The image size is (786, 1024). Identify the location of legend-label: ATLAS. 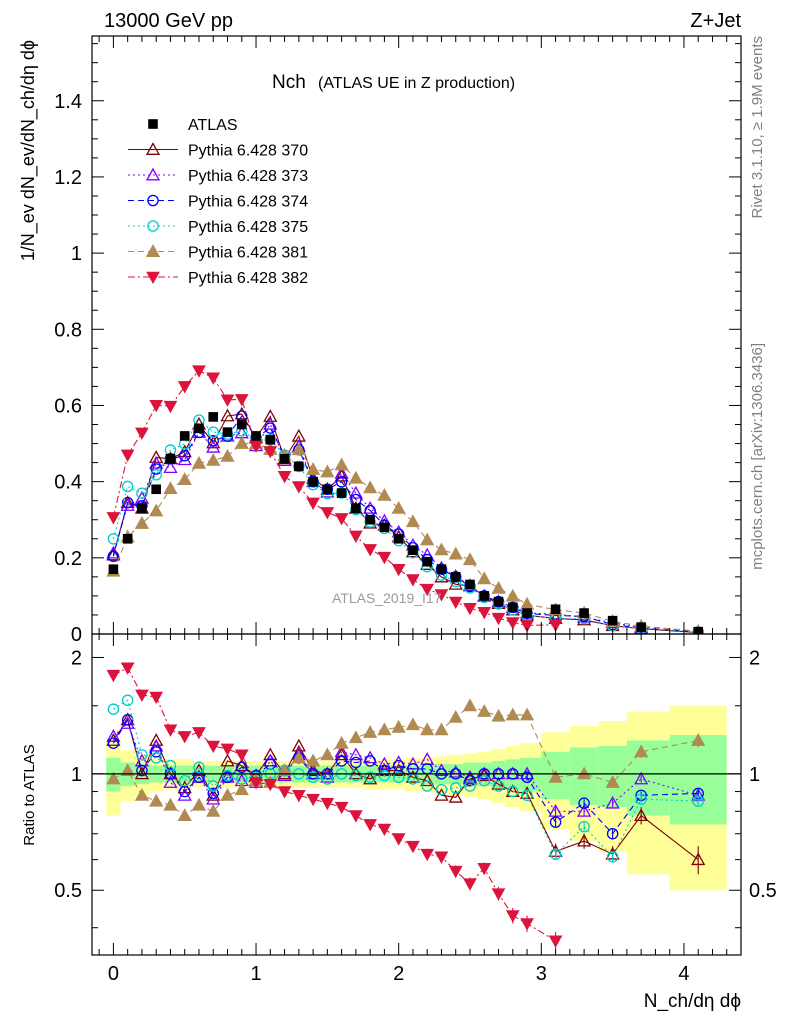
(213, 125).